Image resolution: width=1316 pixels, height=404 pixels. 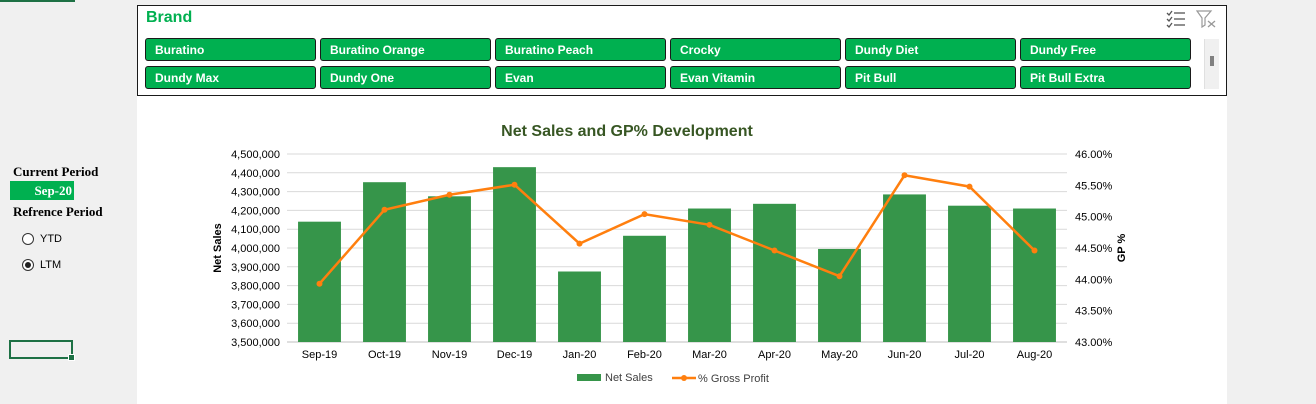 I want to click on y-tick-label: 4,500,000, so click(x=255, y=155).